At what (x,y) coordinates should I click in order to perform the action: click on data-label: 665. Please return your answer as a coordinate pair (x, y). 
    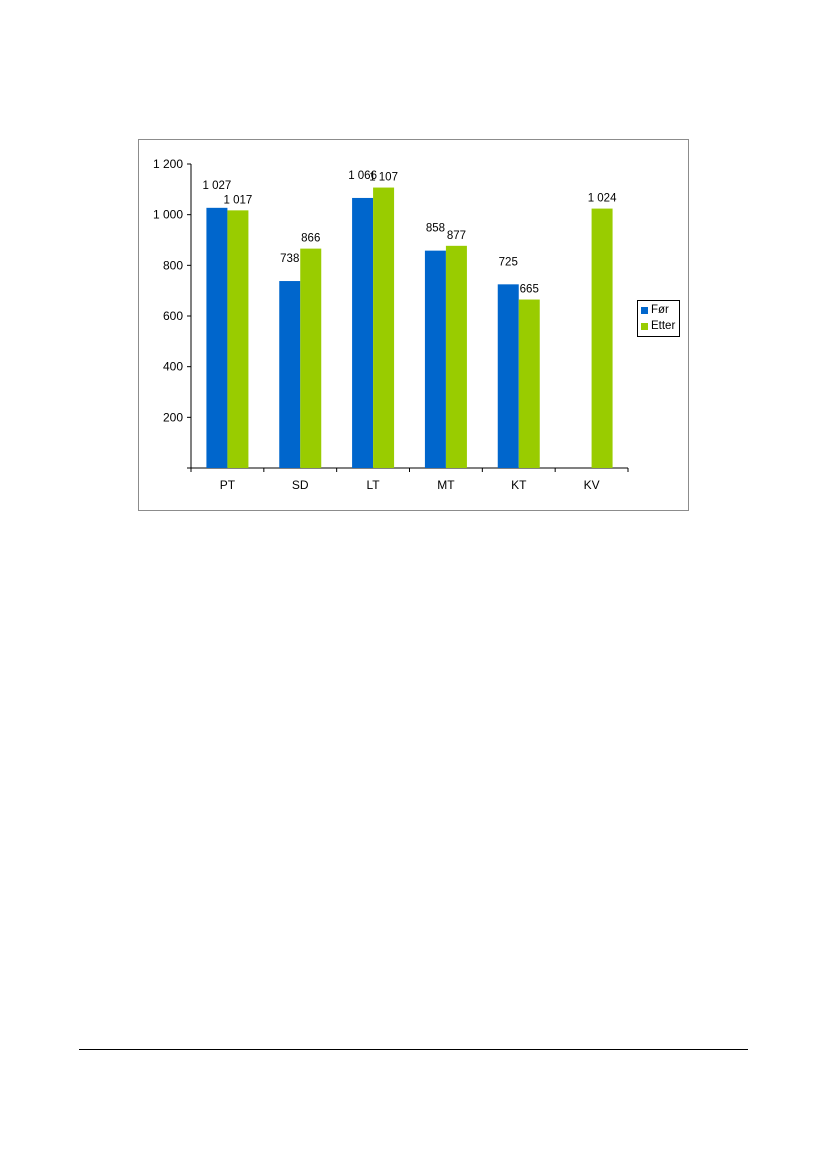
    Looking at the image, I should click on (529, 290).